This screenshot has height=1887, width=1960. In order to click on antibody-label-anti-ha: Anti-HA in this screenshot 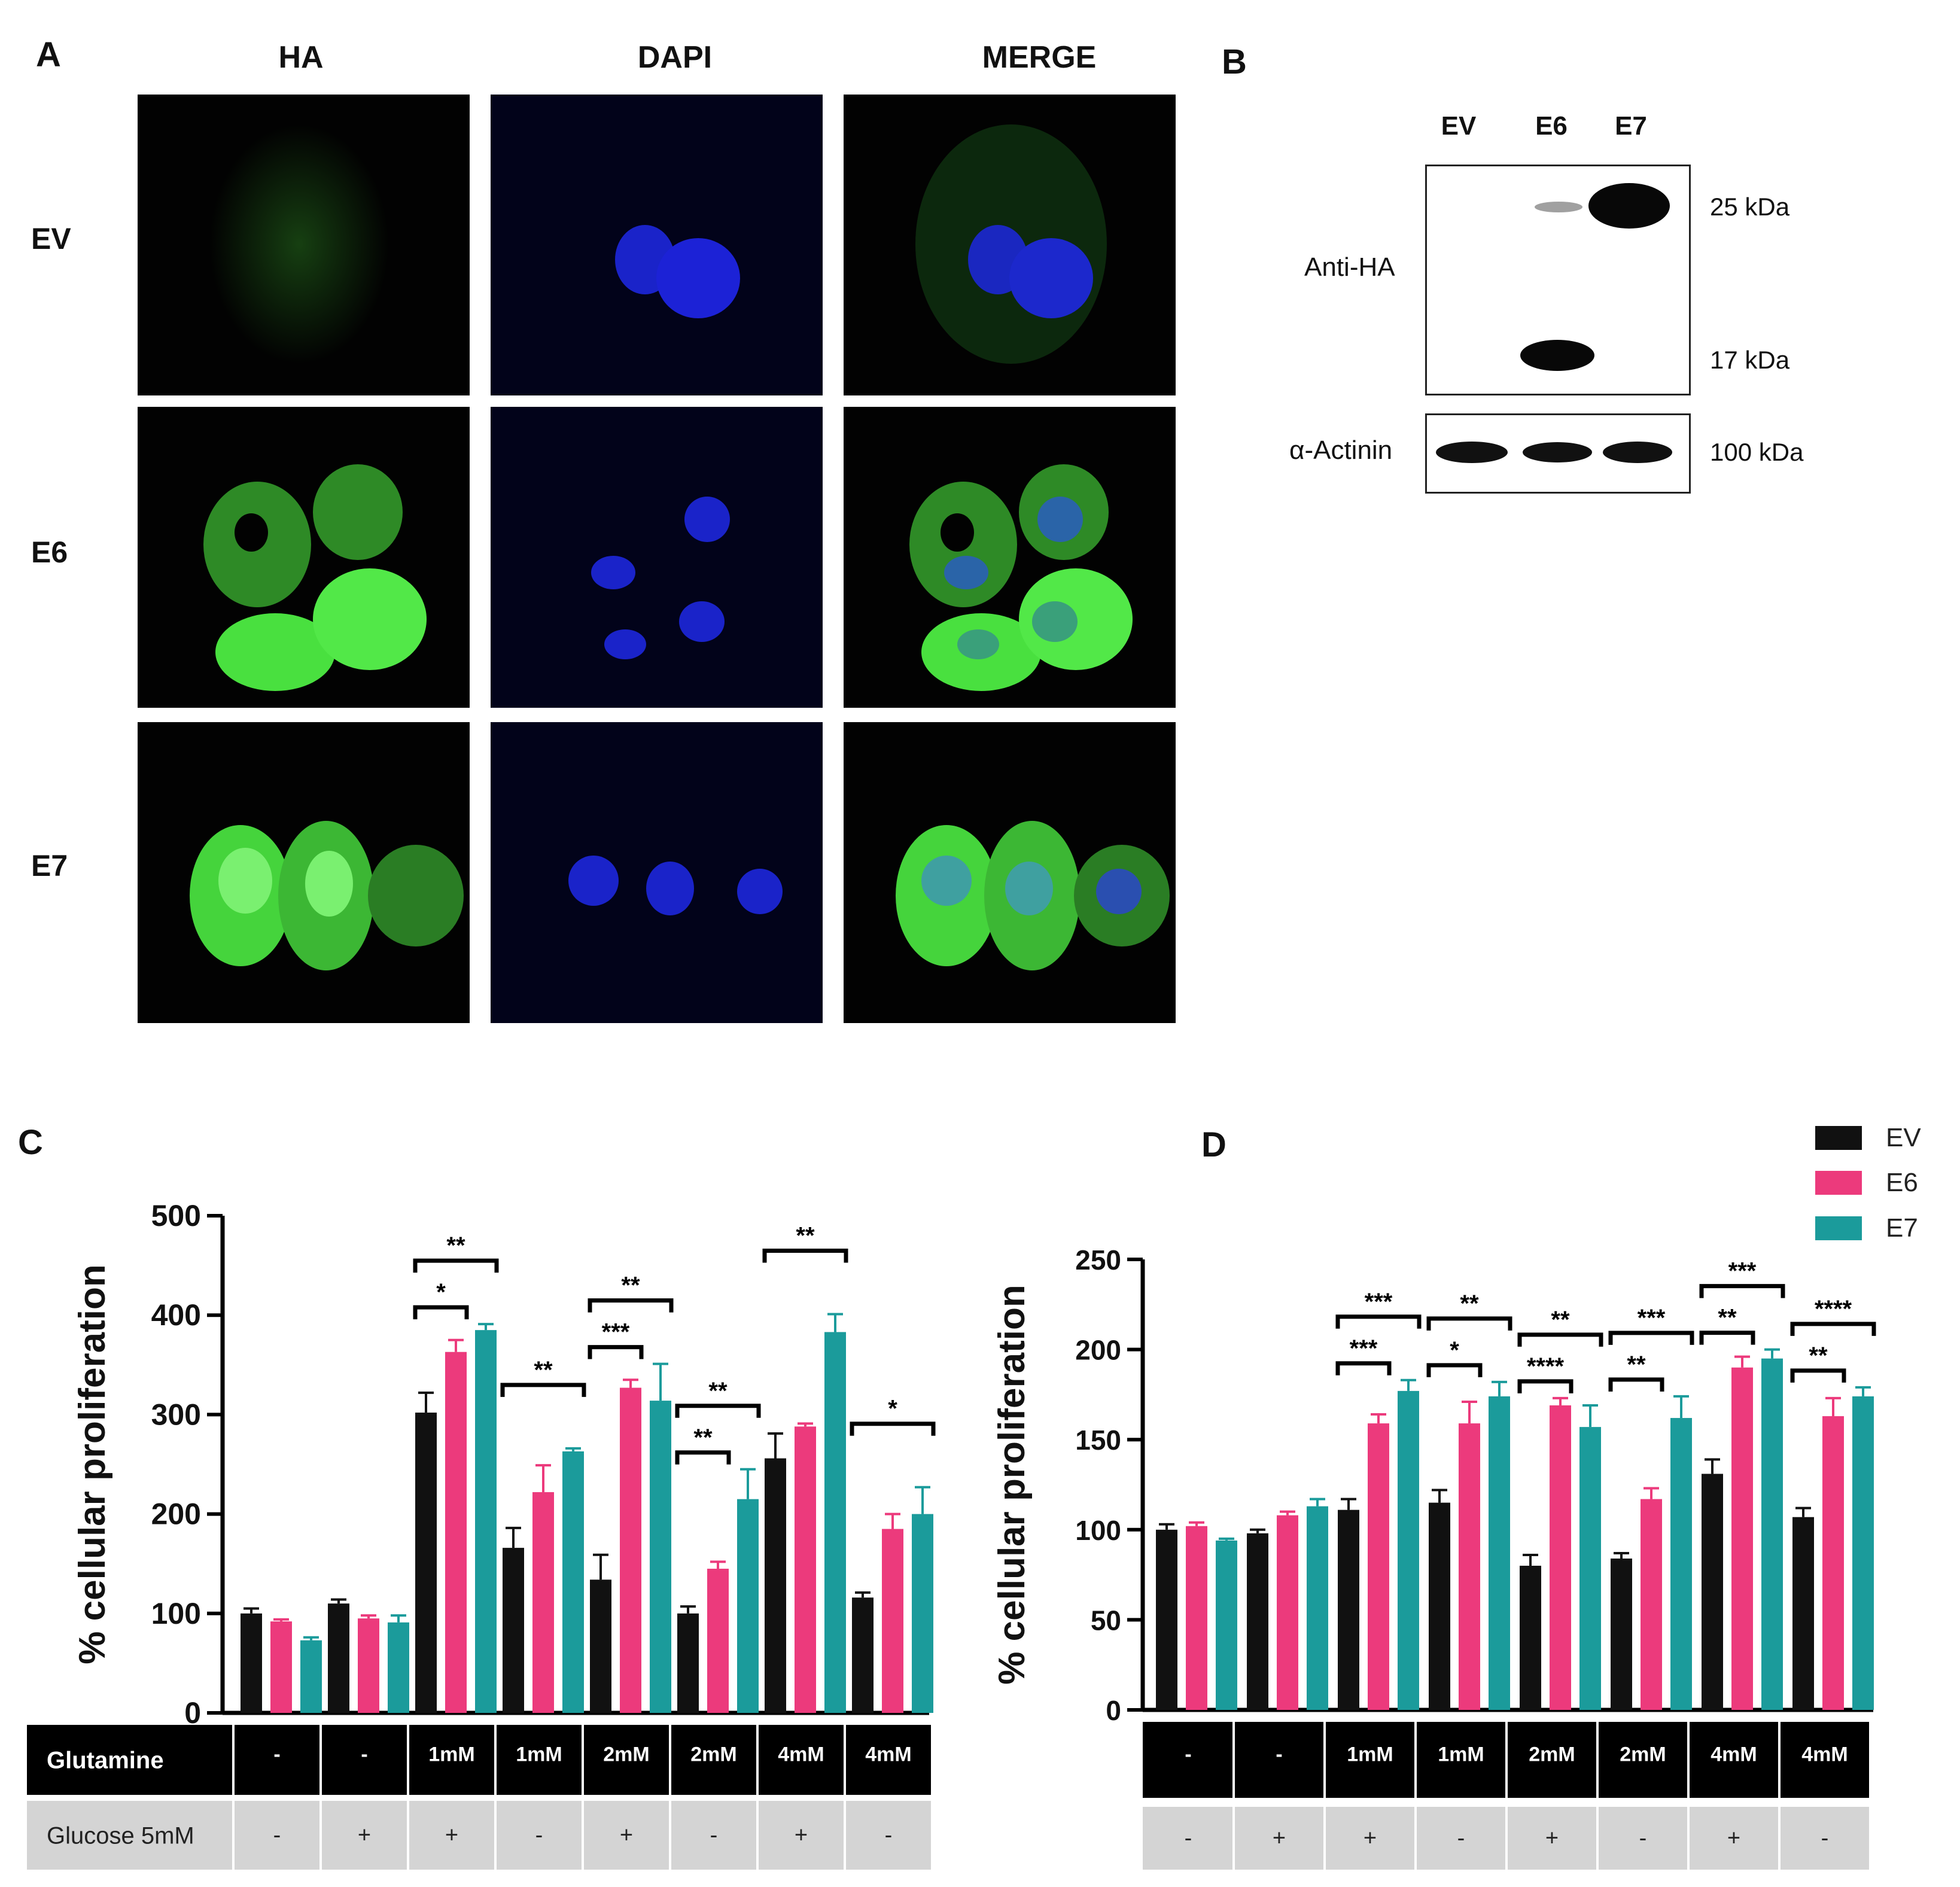, I will do `click(1349, 267)`.